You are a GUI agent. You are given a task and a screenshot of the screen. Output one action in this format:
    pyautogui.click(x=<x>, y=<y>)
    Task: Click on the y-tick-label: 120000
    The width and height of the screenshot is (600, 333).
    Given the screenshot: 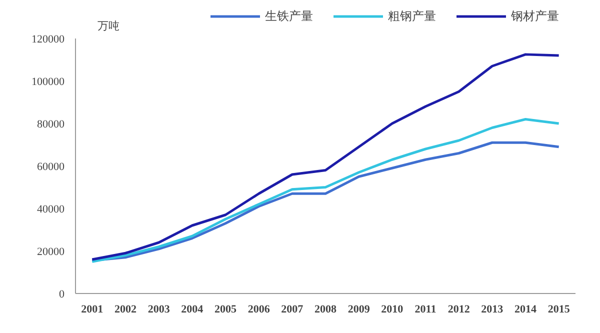 What is the action you would take?
    pyautogui.click(x=48, y=40)
    